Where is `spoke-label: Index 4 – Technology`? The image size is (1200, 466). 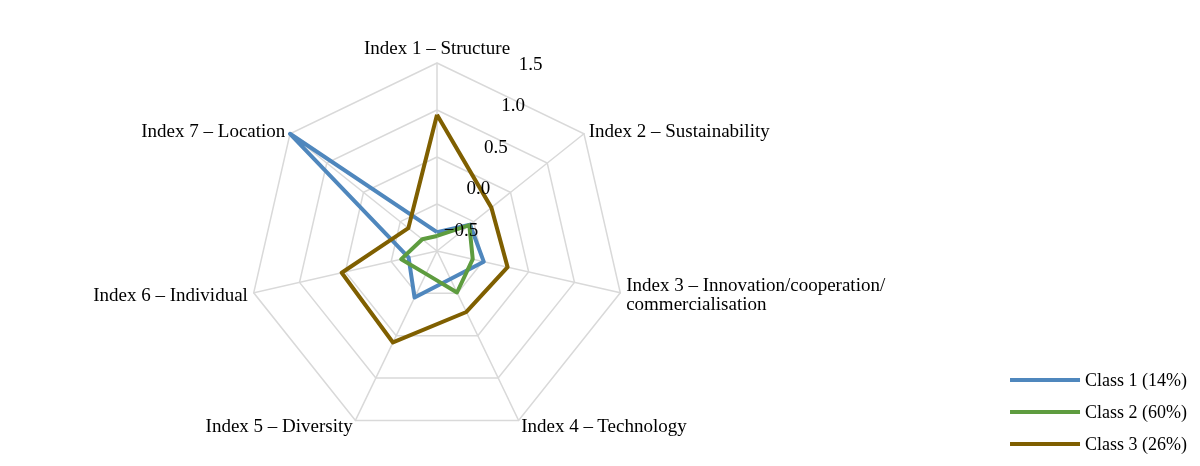
spoke-label: Index 4 – Technology is located at coordinates (604, 426).